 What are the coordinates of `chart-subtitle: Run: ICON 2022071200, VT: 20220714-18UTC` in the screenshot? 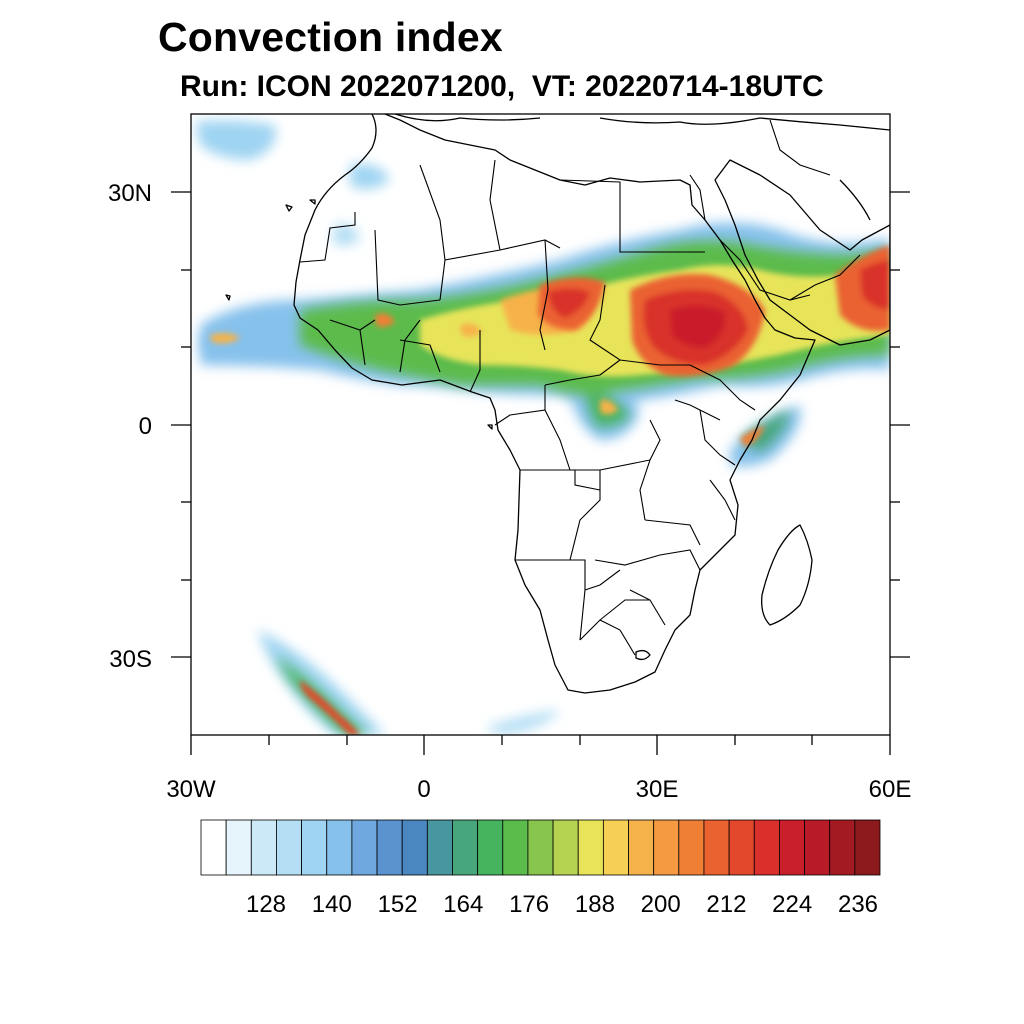 It's located at (502, 86).